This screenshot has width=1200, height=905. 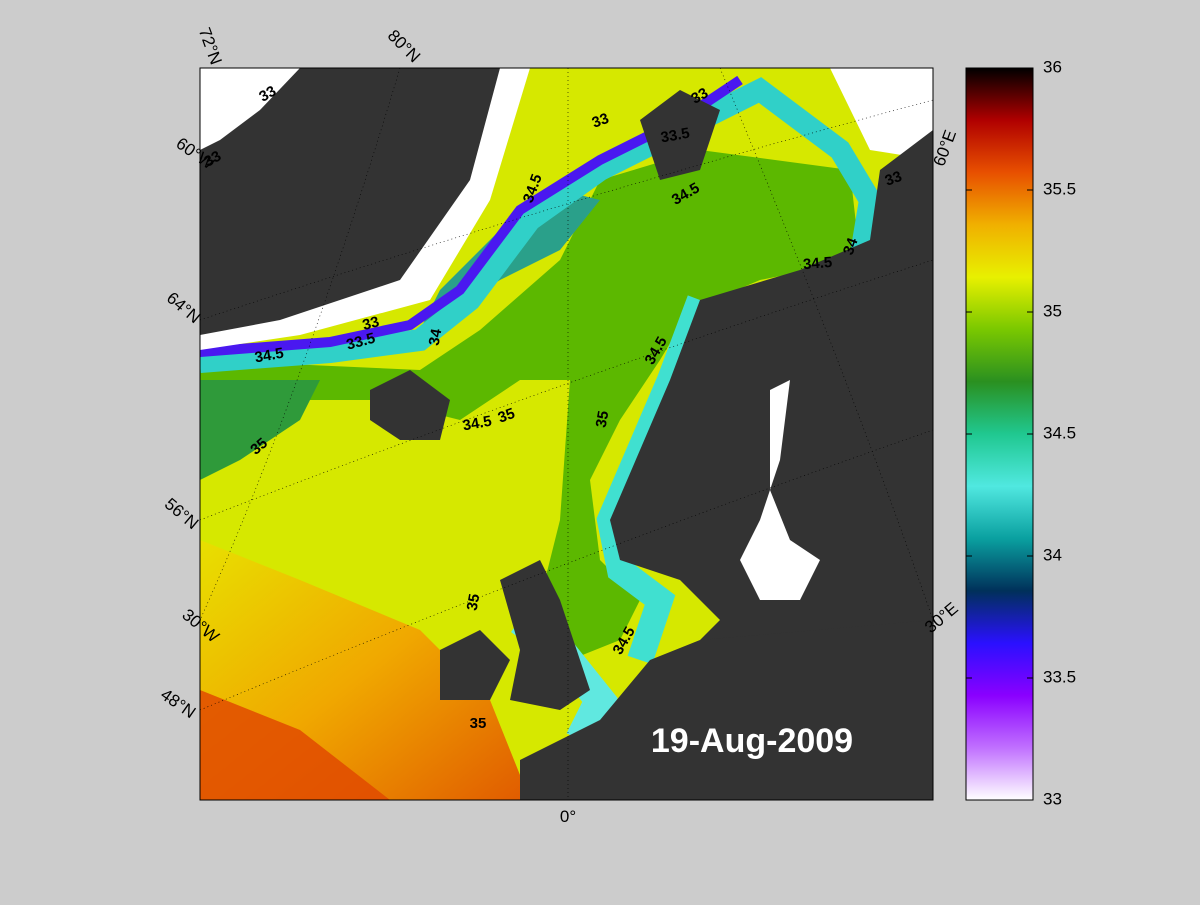 What do you see at coordinates (1059, 188) in the screenshot?
I see `colorbar-tick-label: 35.5` at bounding box center [1059, 188].